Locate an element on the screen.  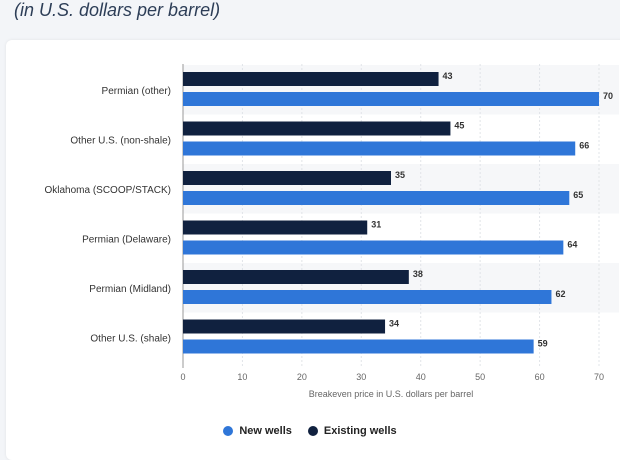
bar-value-label: 70 is located at coordinates (608, 96).